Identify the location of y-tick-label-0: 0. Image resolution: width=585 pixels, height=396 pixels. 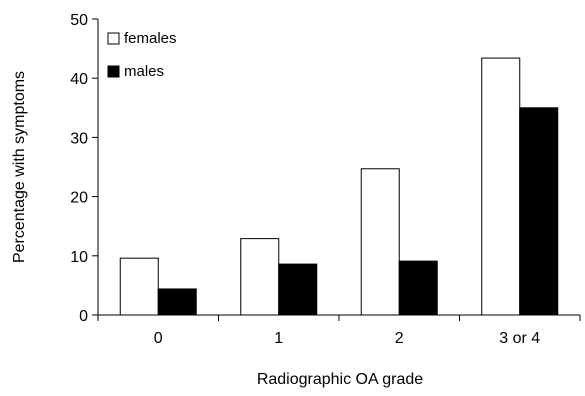
(83, 316).